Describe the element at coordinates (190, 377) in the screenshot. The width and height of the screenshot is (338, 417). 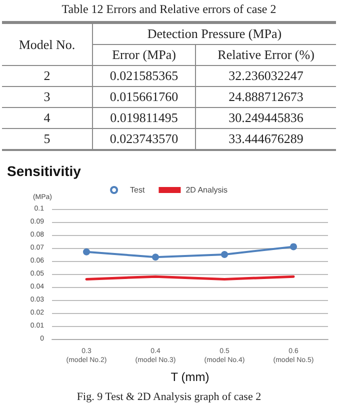
I see `x-axis-title: T (mm)` at that location.